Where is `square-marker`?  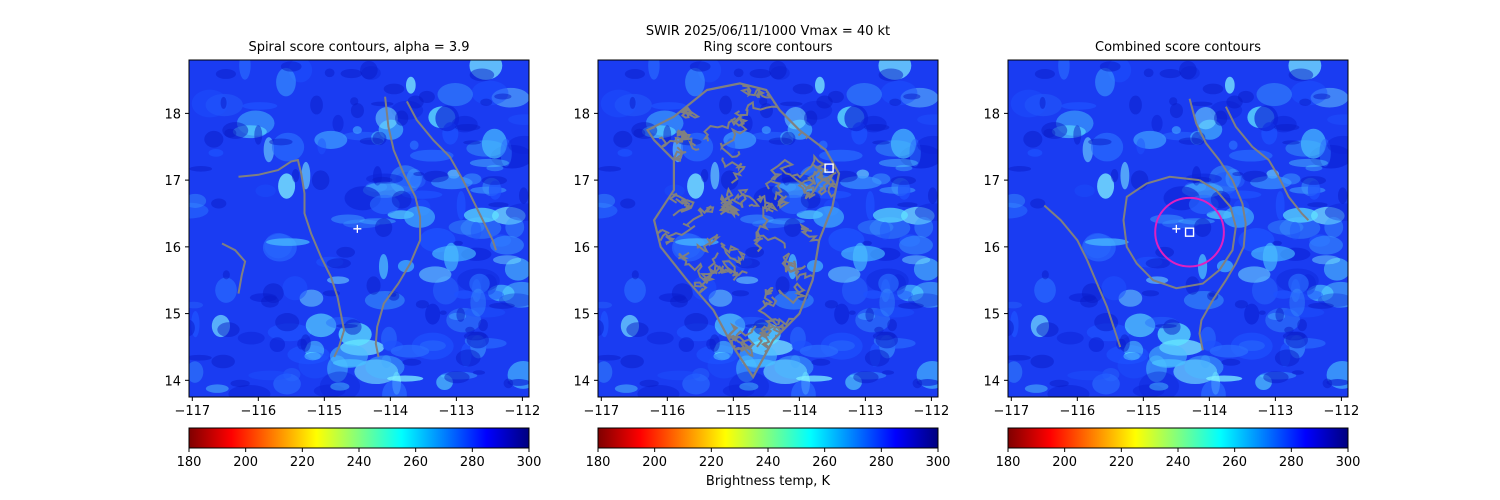 square-marker is located at coordinates (1189, 232).